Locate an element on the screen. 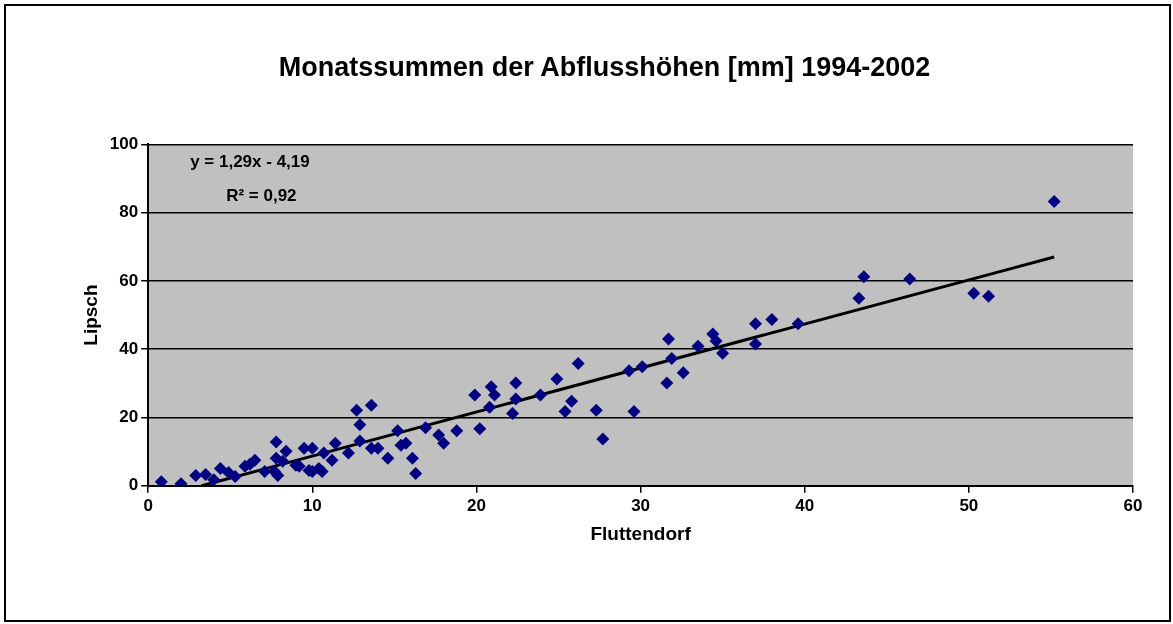  x-tick-label: 50 is located at coordinates (969, 505).